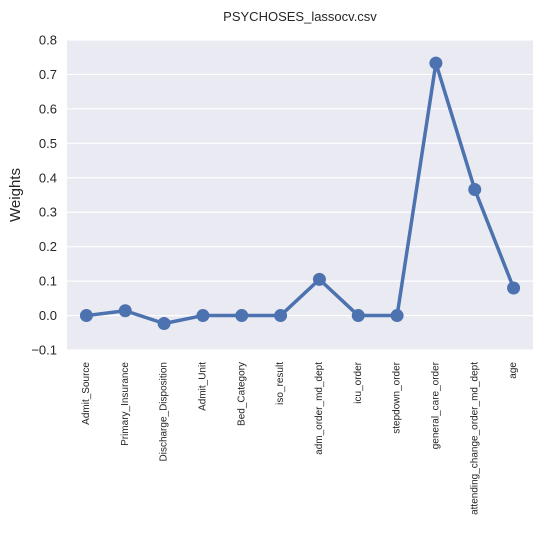 The height and width of the screenshot is (541, 543). I want to click on x-tick-label: icu_order, so click(358, 382).